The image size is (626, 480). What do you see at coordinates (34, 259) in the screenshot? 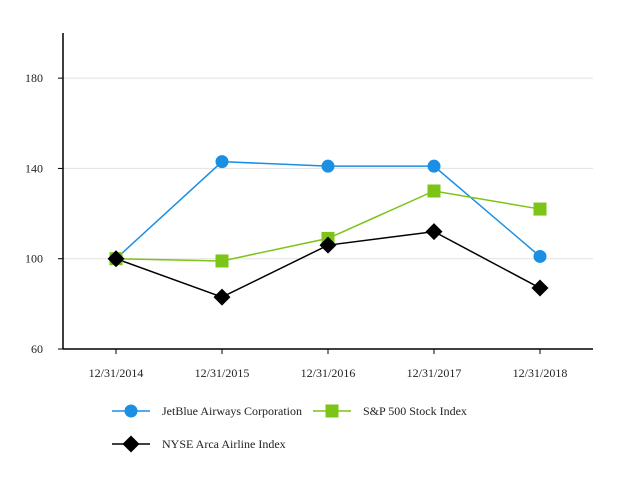
I see `y-tick-label: 100` at bounding box center [34, 259].